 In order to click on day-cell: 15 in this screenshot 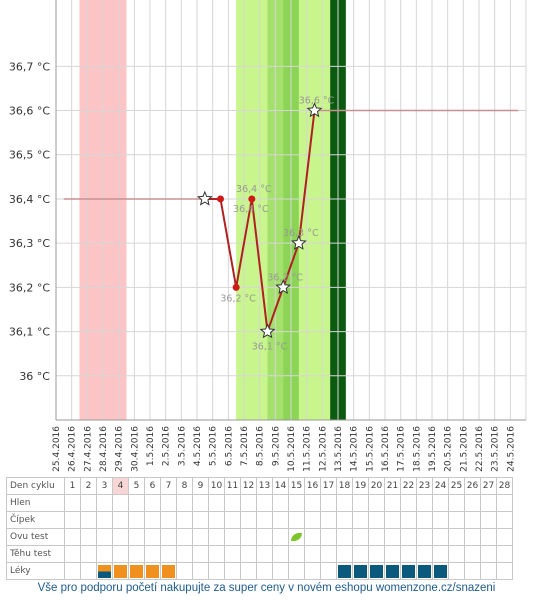, I will do `click(296, 486)`.